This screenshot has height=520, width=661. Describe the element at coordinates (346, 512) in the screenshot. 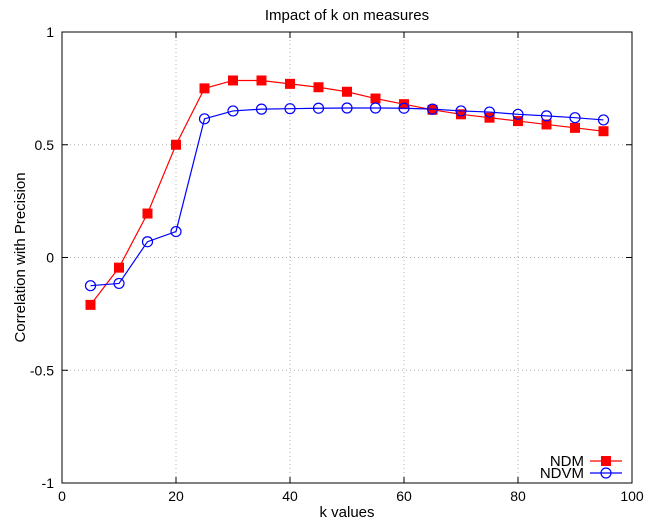

I see `x-axis-label: k values` at that location.